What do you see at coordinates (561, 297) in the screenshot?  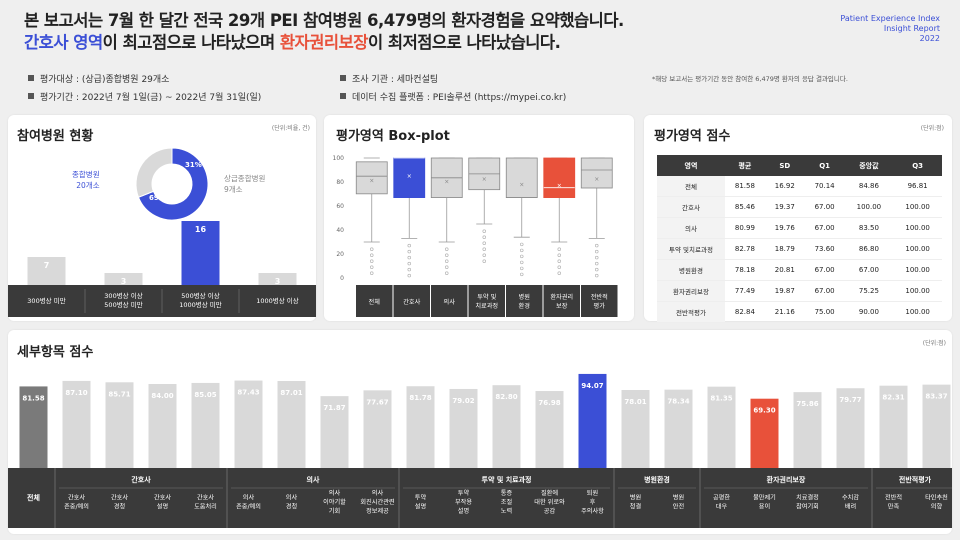 I see `box-category-label: 환자권리` at bounding box center [561, 297].